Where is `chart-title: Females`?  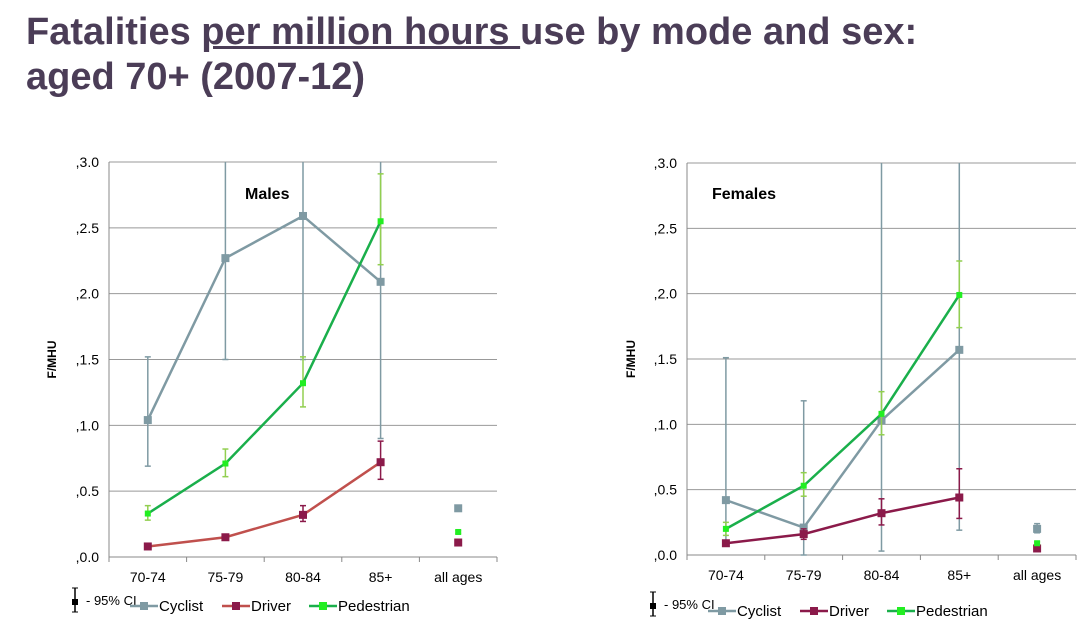
chart-title: Females is located at coordinates (744, 194).